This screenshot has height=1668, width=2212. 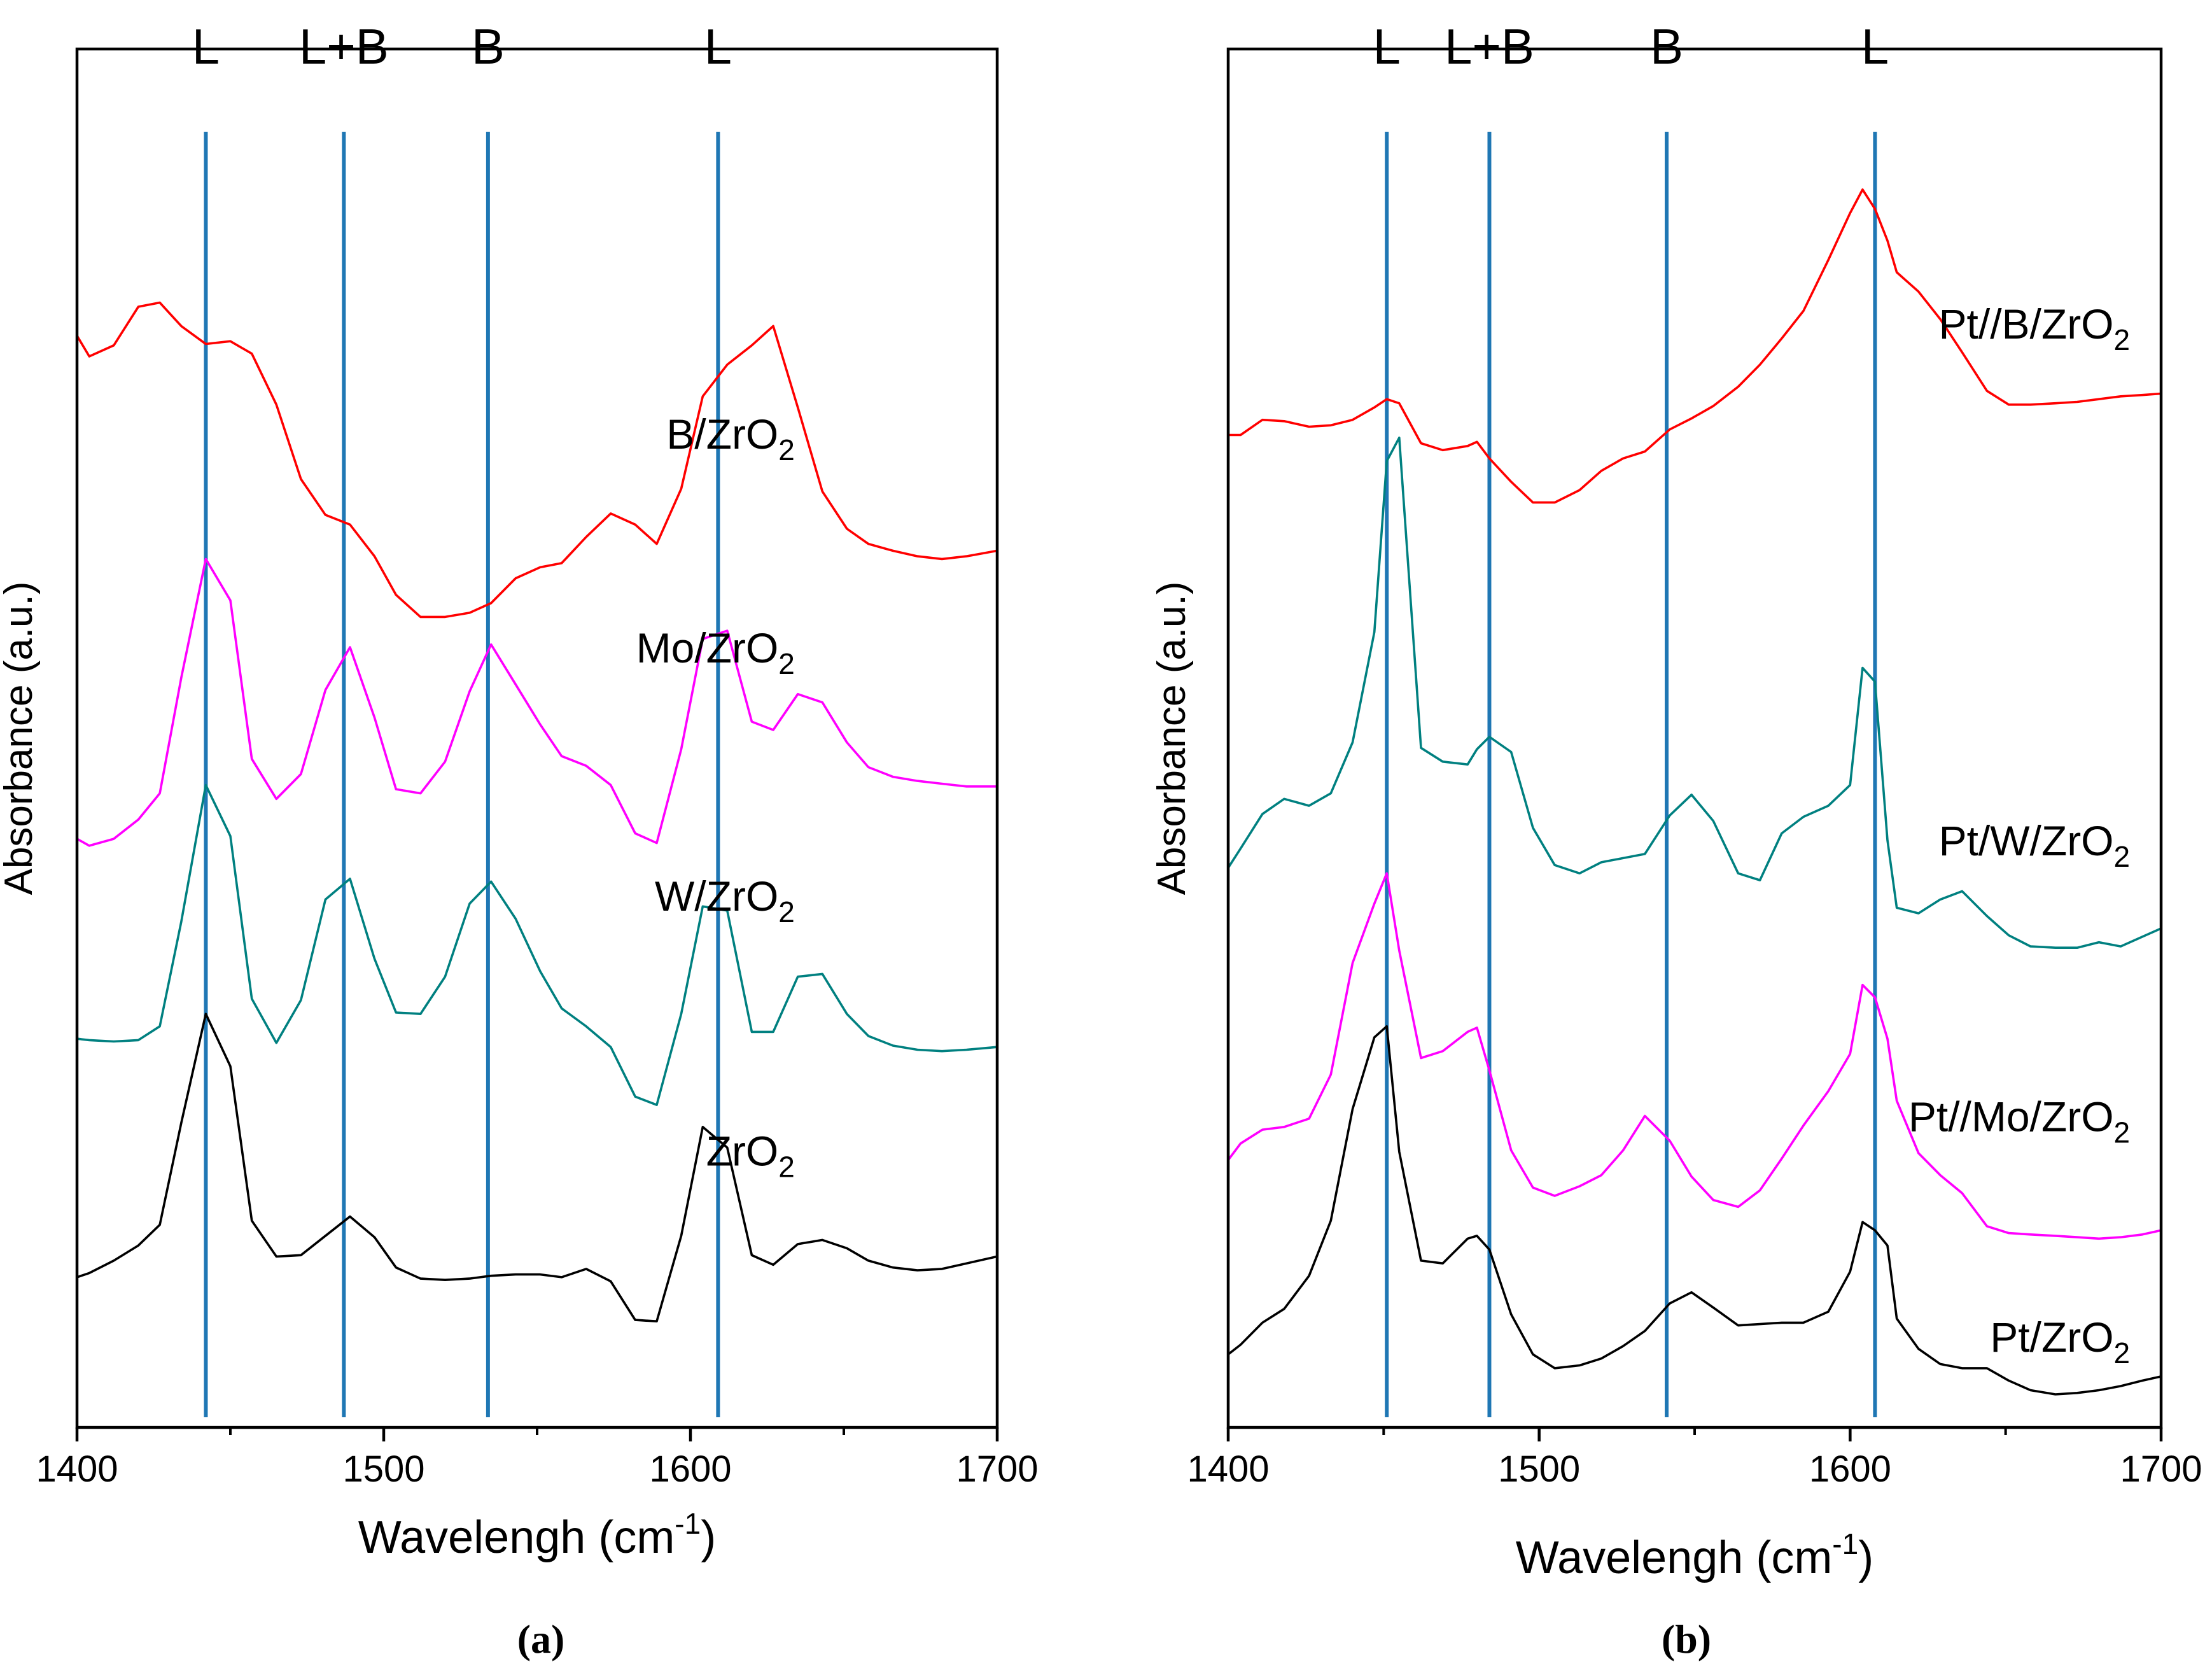 I want to click on series-label: B/ZrO2, so click(x=730, y=438).